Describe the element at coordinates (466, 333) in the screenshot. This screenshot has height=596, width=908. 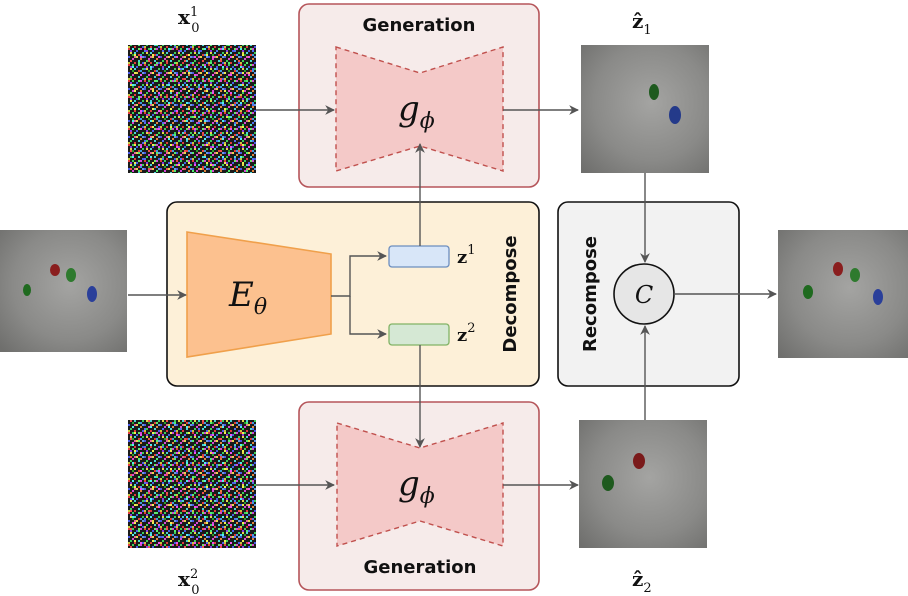
I see `latent-z2-label: z2` at that location.